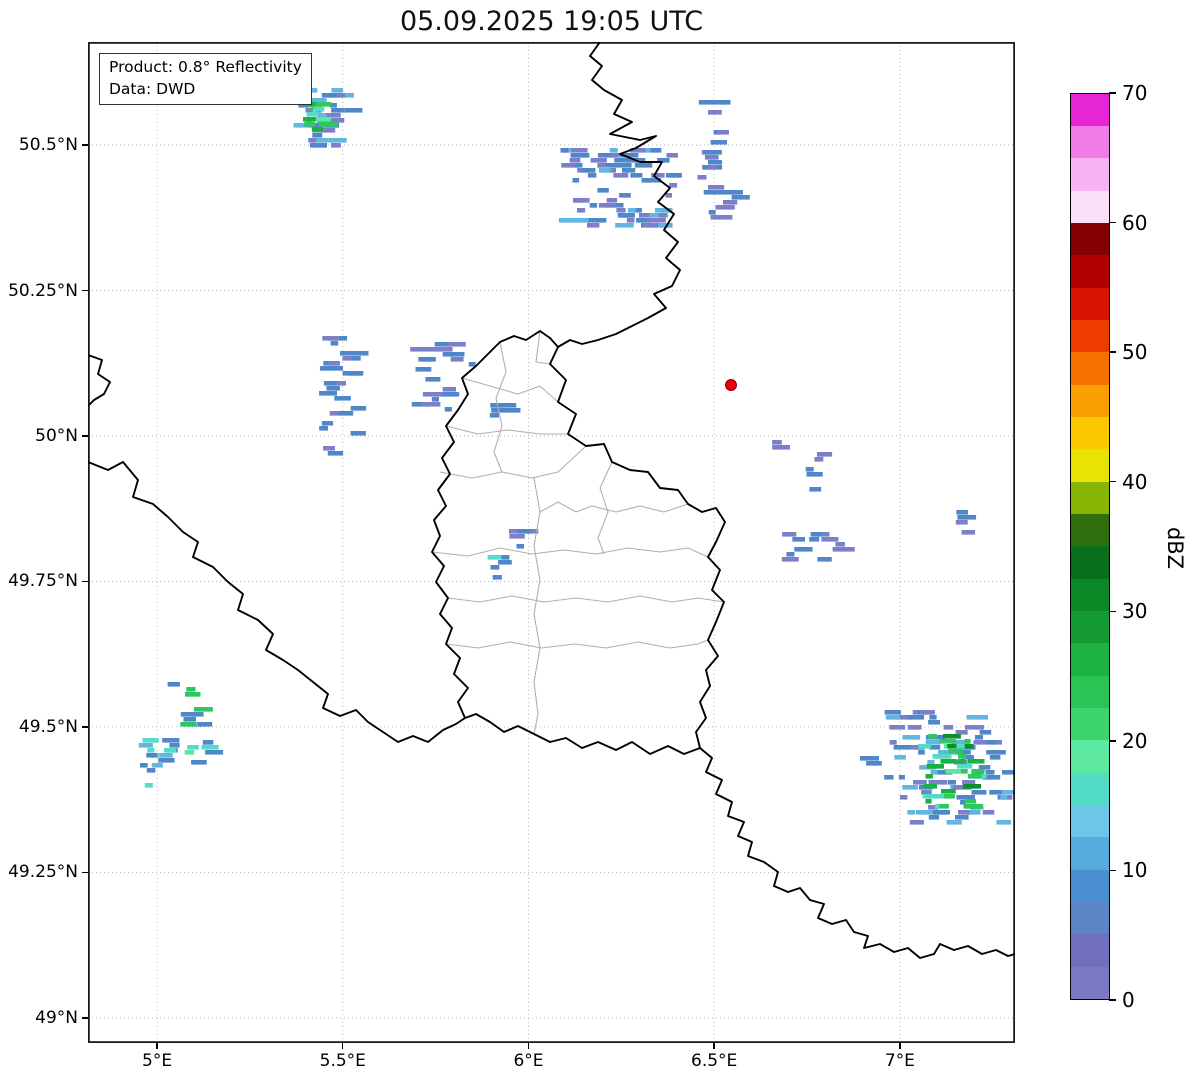 This screenshot has width=1202, height=1081. Describe the element at coordinates (48, 726) in the screenshot. I see `y-tick-label: 49.5°N` at that location.